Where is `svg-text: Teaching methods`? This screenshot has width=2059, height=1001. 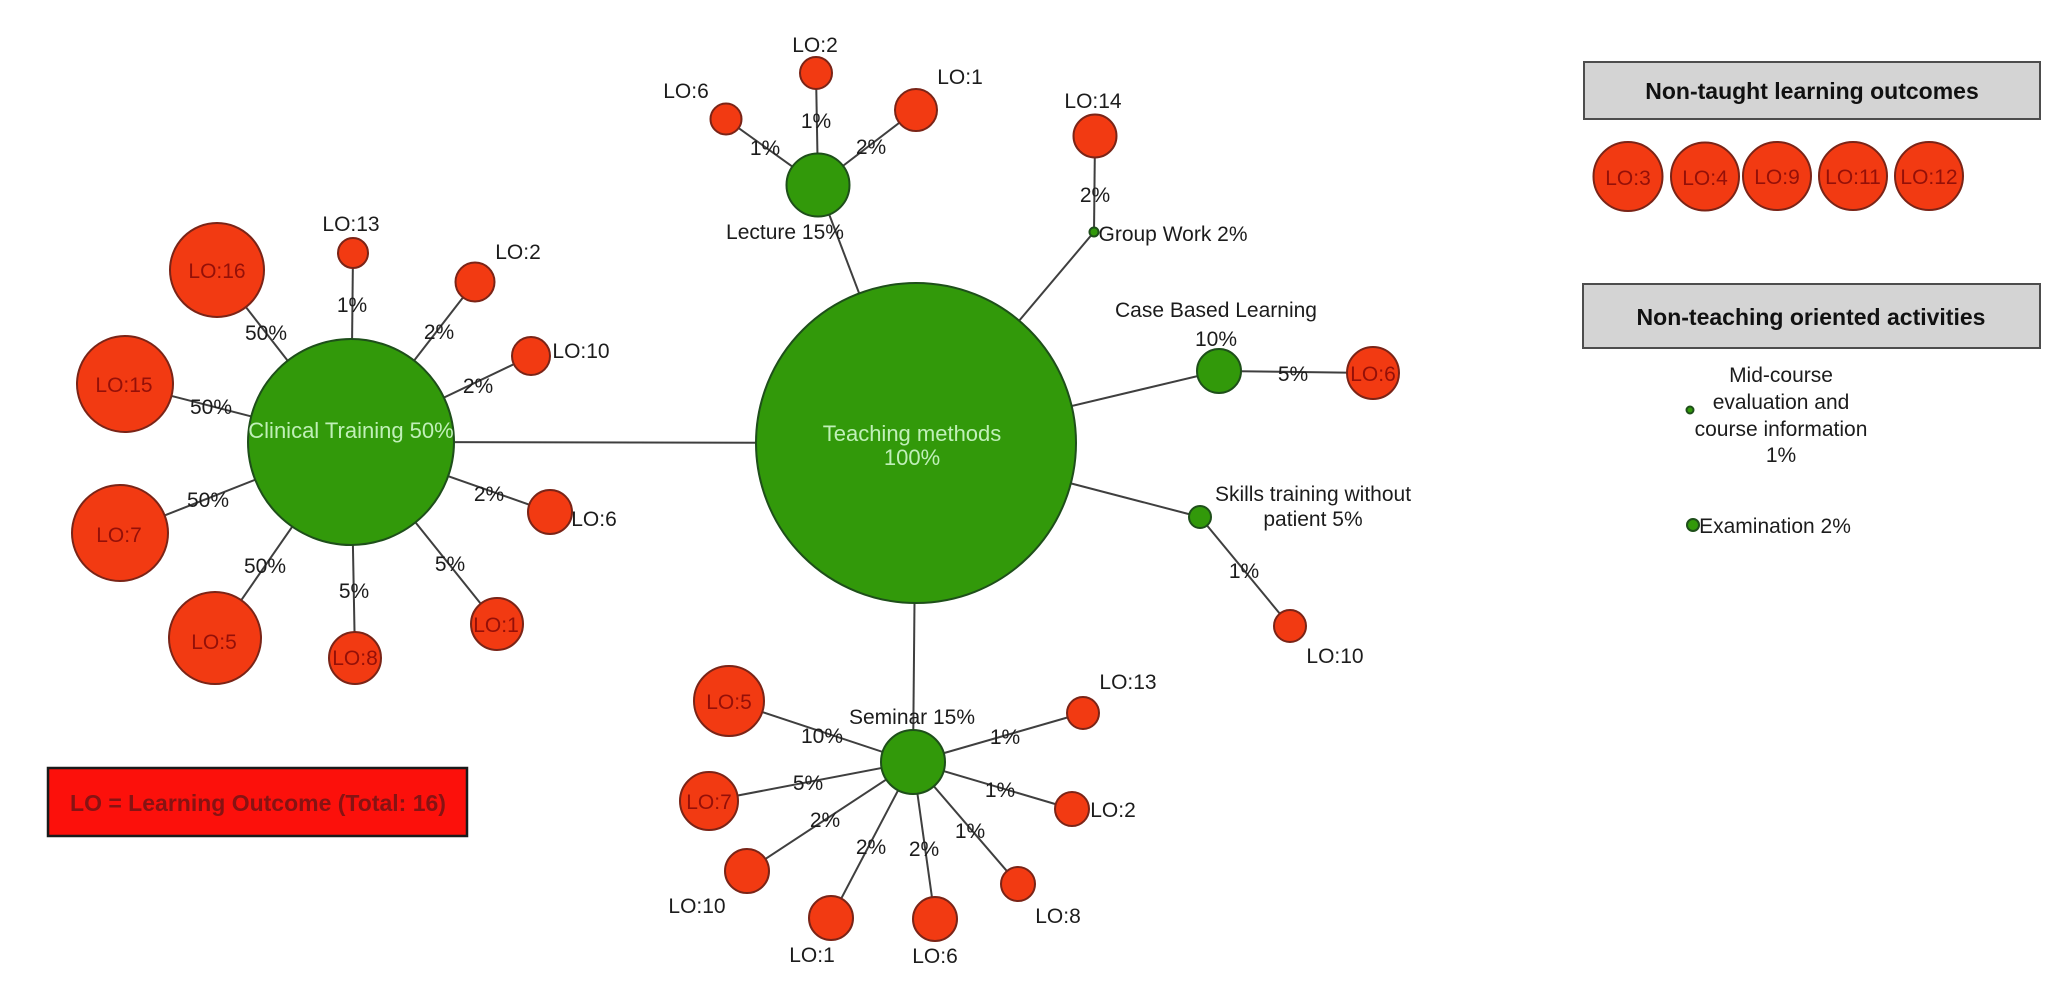
svg-text: Teaching methods is located at coordinates (912, 433).